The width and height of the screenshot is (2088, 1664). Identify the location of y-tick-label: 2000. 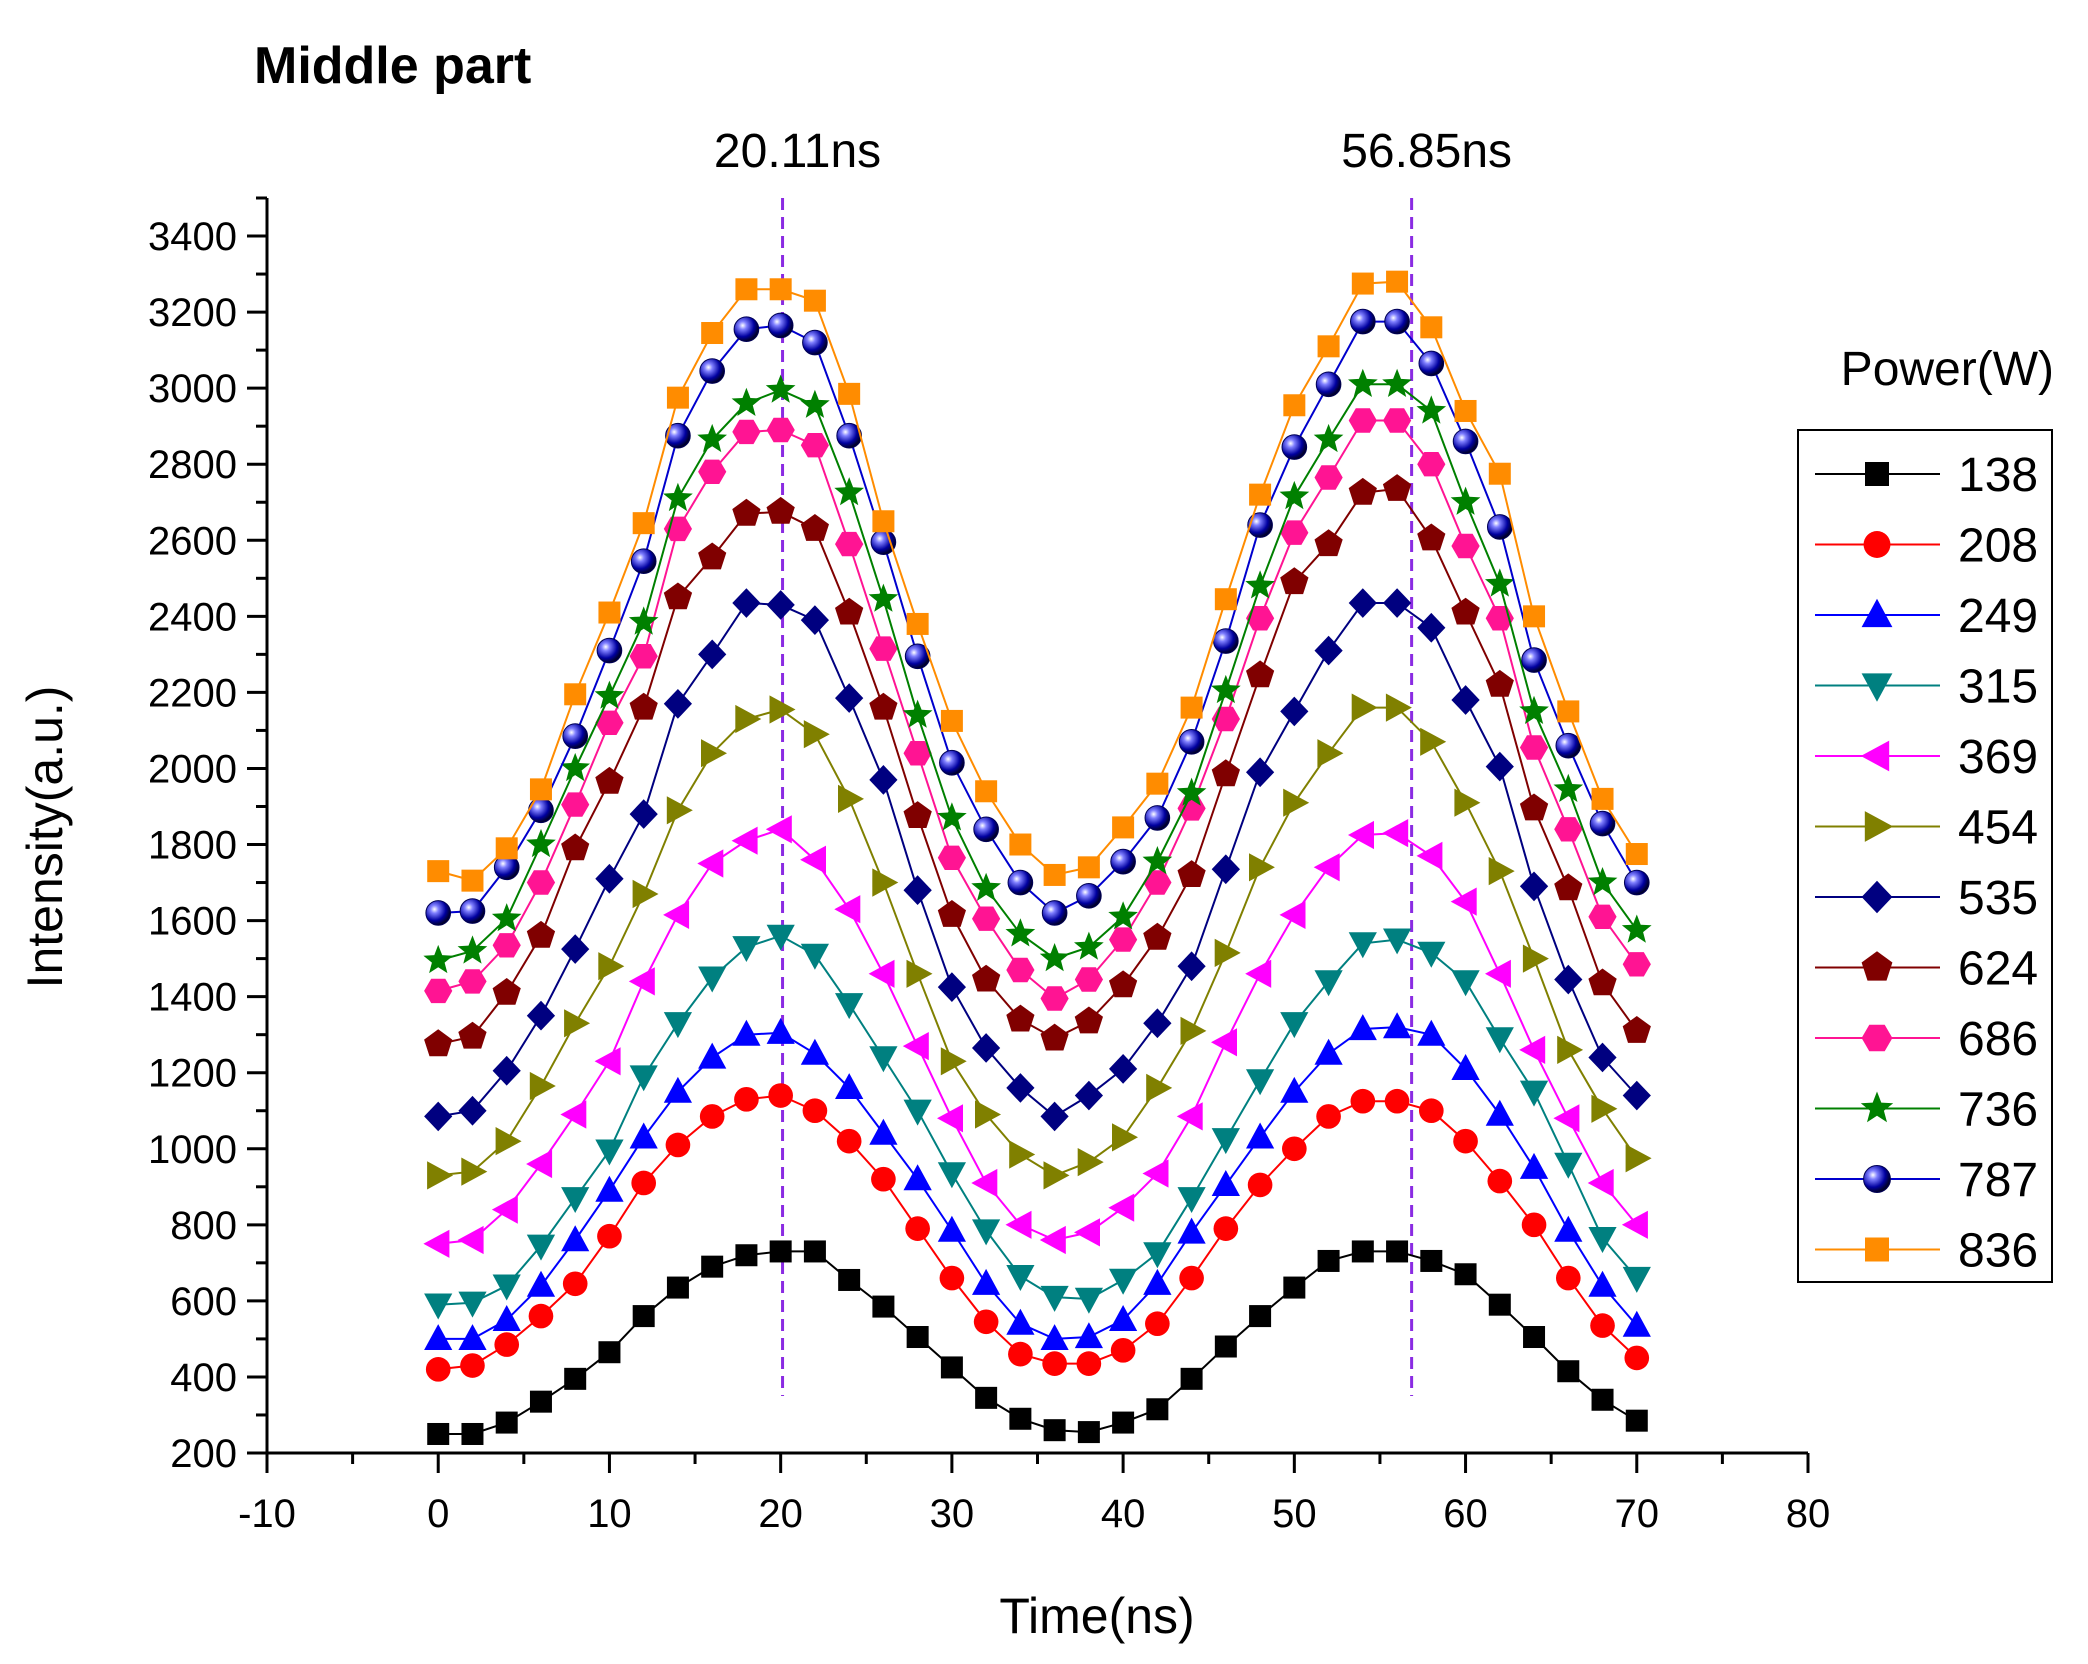
(192, 769).